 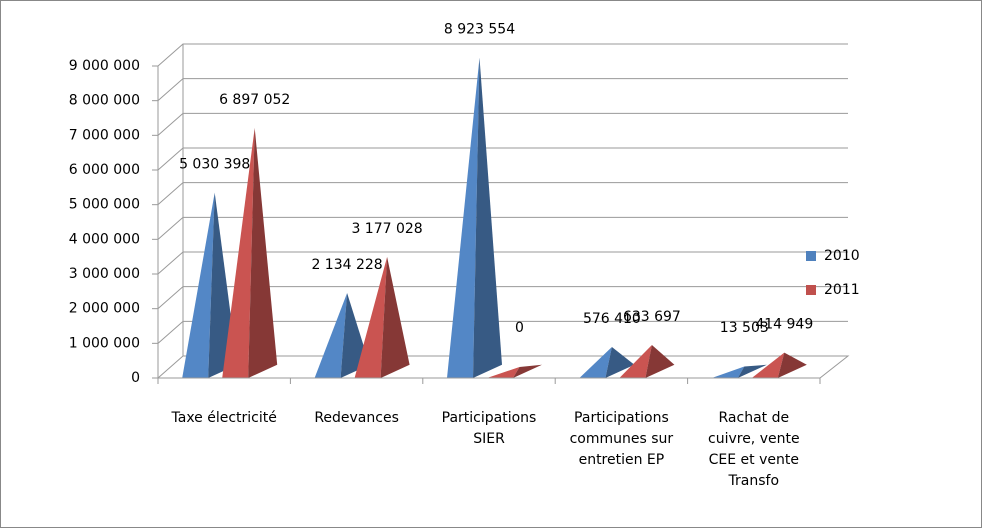 I want to click on y-tick-label: 1 000 000, so click(x=104, y=343).